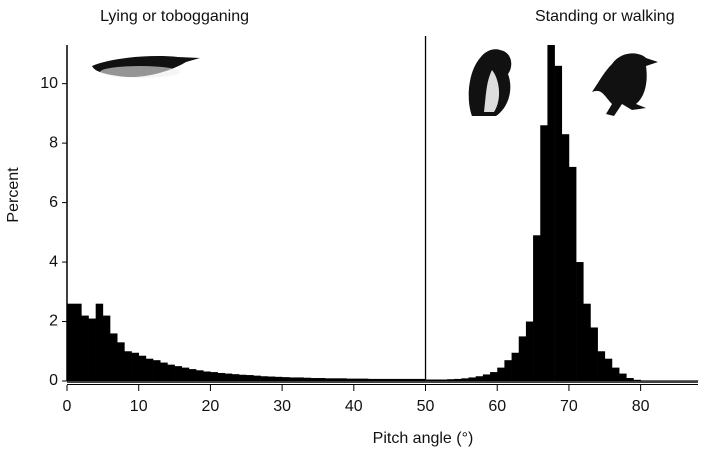  What do you see at coordinates (53, 261) in the screenshot?
I see `y-tick-label: 4` at bounding box center [53, 261].